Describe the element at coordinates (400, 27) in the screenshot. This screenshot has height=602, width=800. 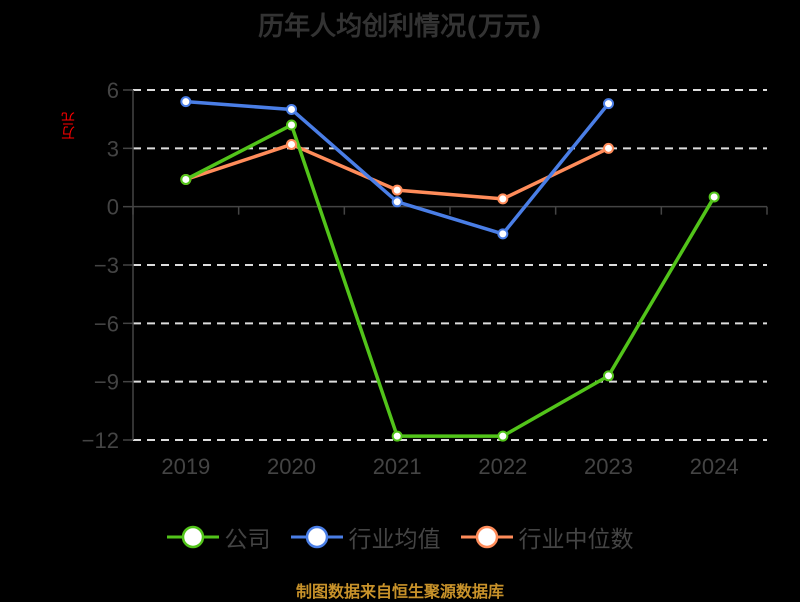
I see `chart-title: 历年人均创利情况(万元)` at that location.